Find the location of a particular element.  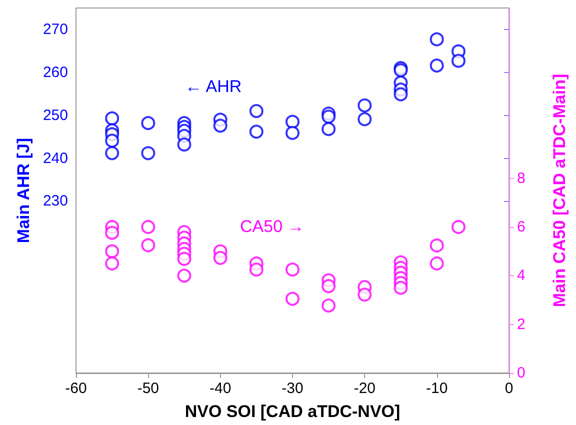

annotation: CA50 → is located at coordinates (272, 226).